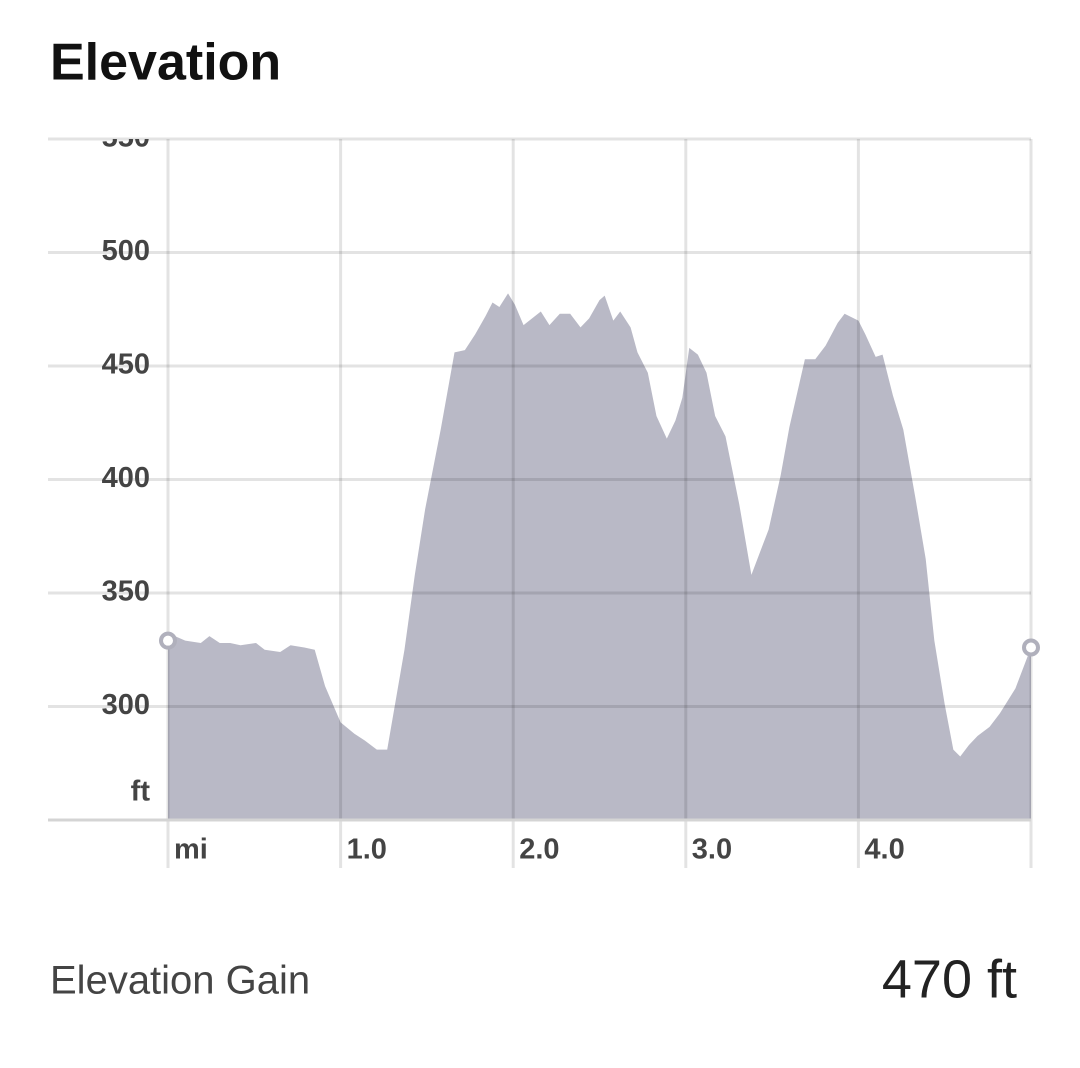 Image resolution: width=1080 pixels, height=1068 pixels. Describe the element at coordinates (191, 850) in the screenshot. I see `x-tick-label: mi` at that location.